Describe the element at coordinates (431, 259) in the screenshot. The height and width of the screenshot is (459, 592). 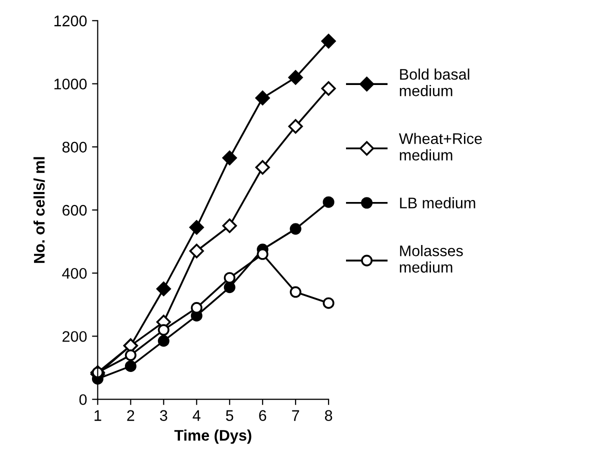
I see `legend-label: Molasses medium` at that location.